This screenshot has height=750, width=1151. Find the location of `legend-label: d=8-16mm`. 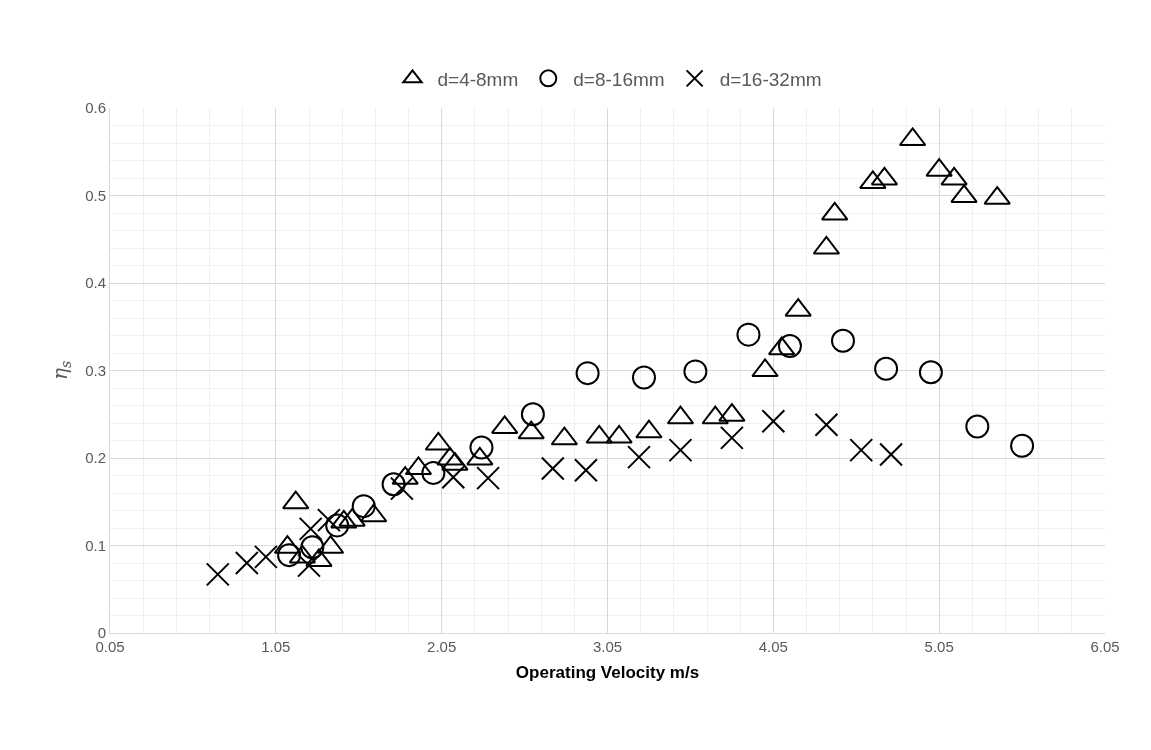

legend-label: d=8-16mm is located at coordinates (619, 79).